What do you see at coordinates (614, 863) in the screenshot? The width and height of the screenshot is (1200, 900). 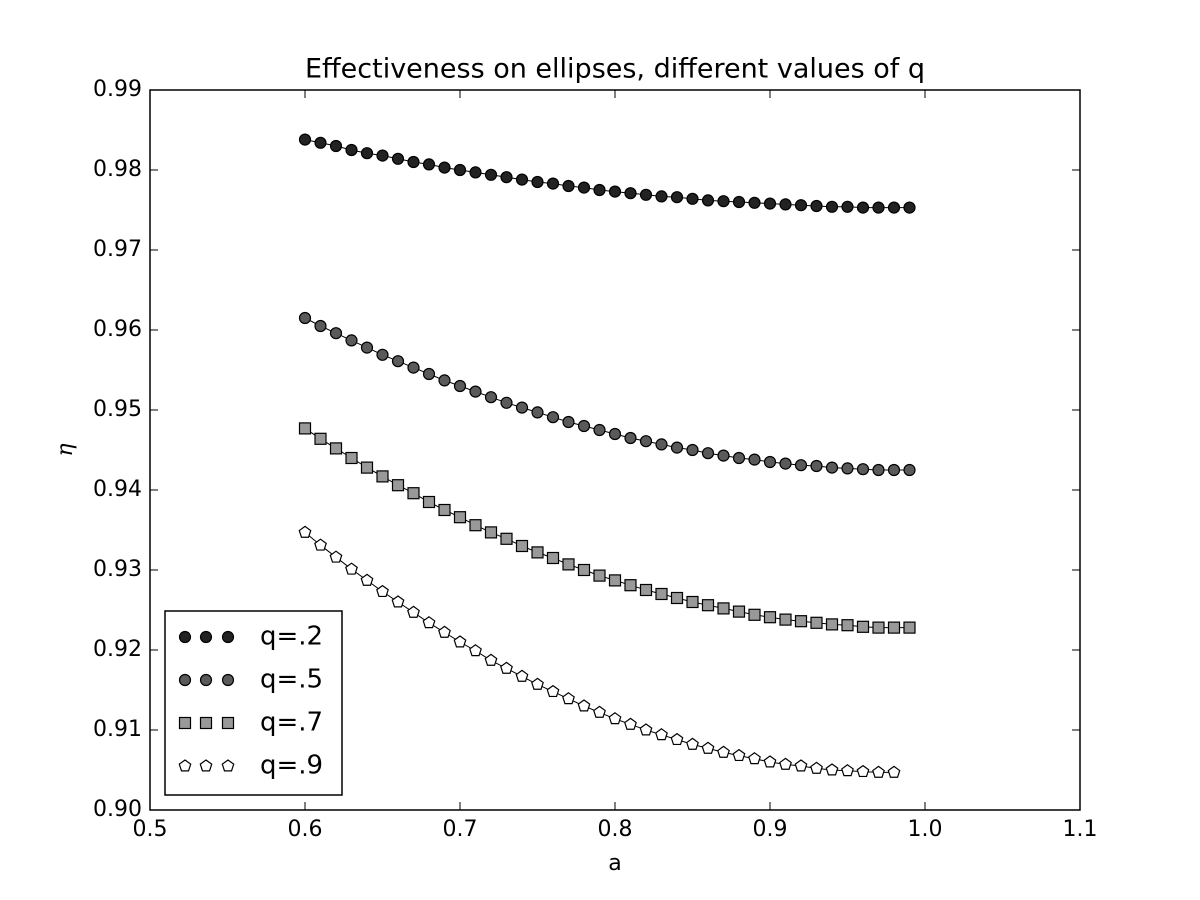 I see `x-axis-label: a` at bounding box center [614, 863].